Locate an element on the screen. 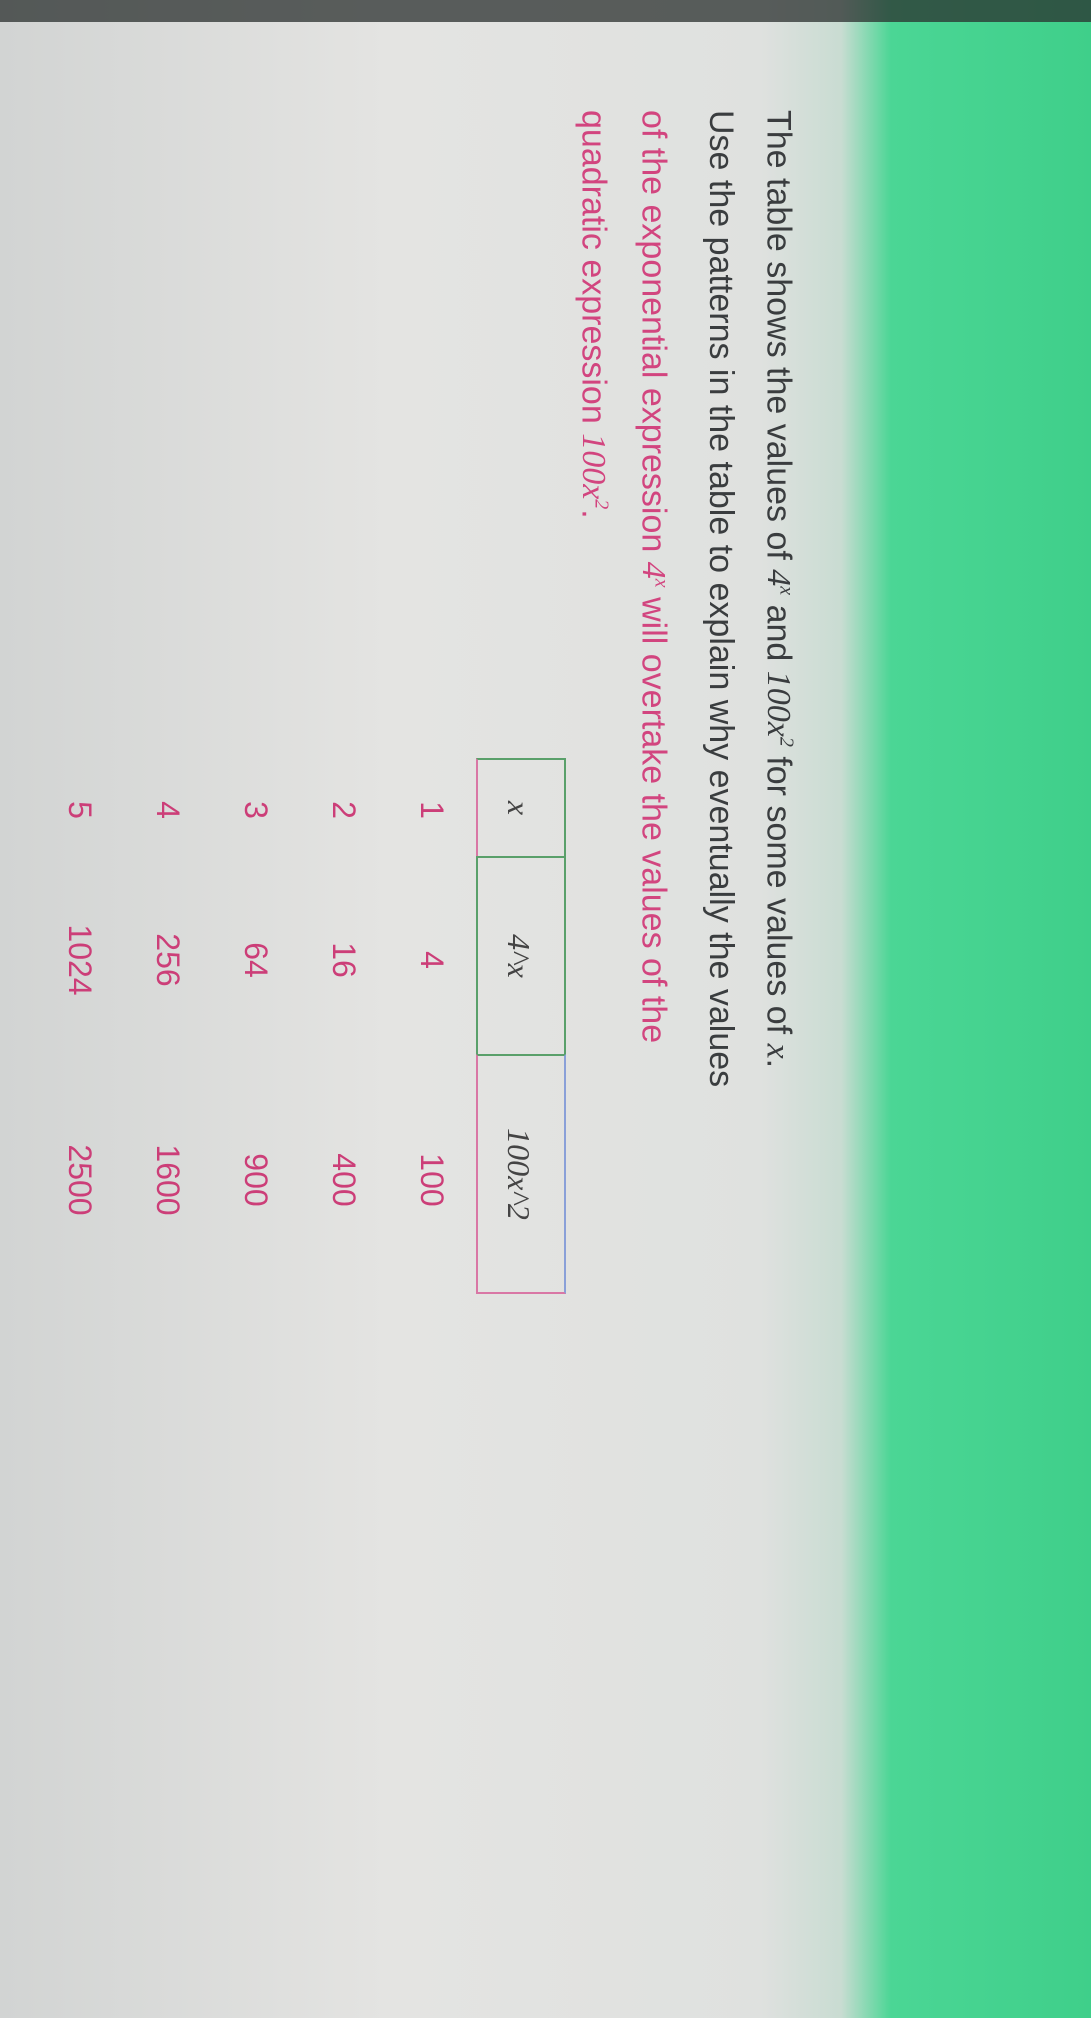 This screenshot has height=2018, width=1091. cell: 1600 is located at coordinates (168, 1180).